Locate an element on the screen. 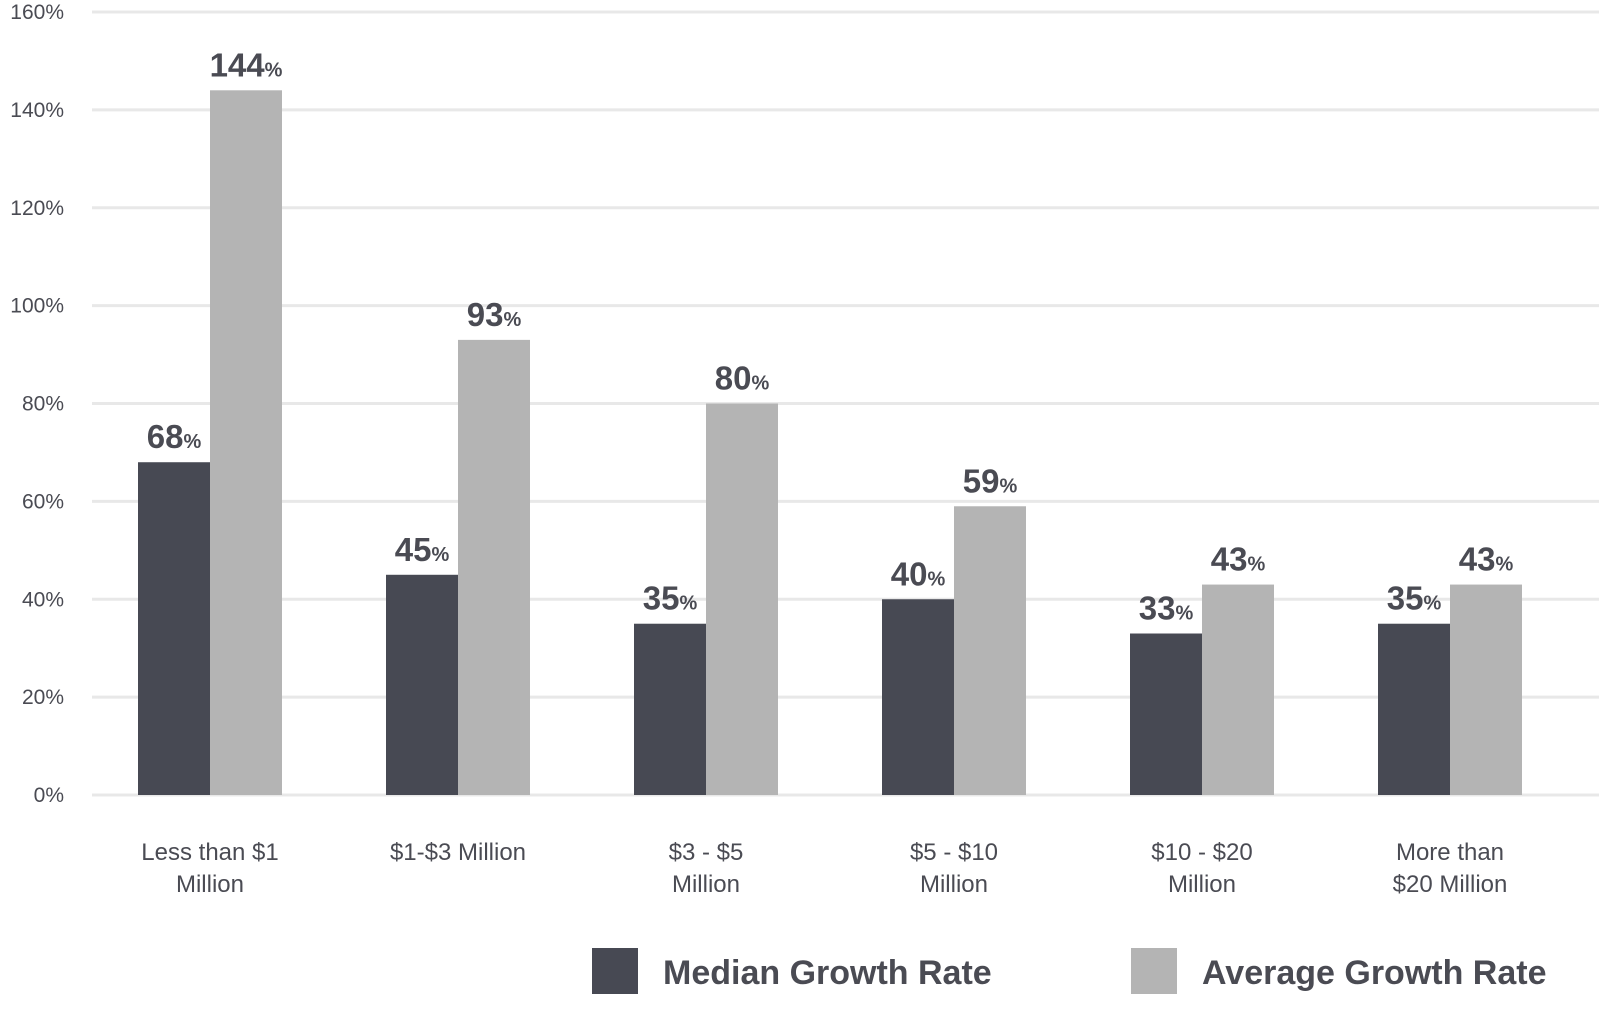 This screenshot has width=1599, height=1015. legend-label: Average Growth Rate is located at coordinates (1374, 973).